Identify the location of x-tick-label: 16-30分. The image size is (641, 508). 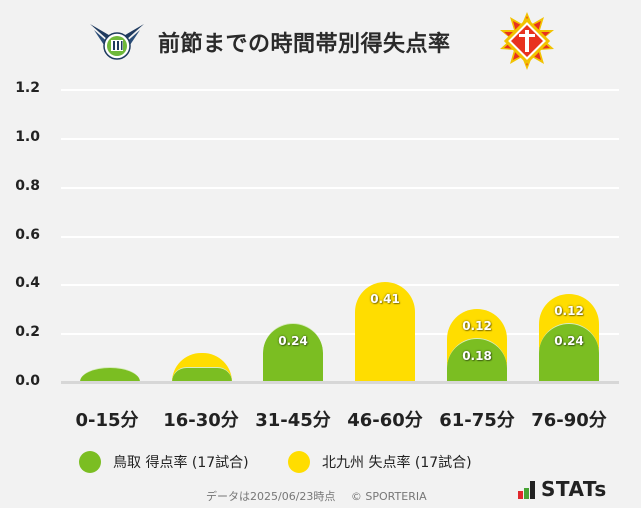
(201, 420).